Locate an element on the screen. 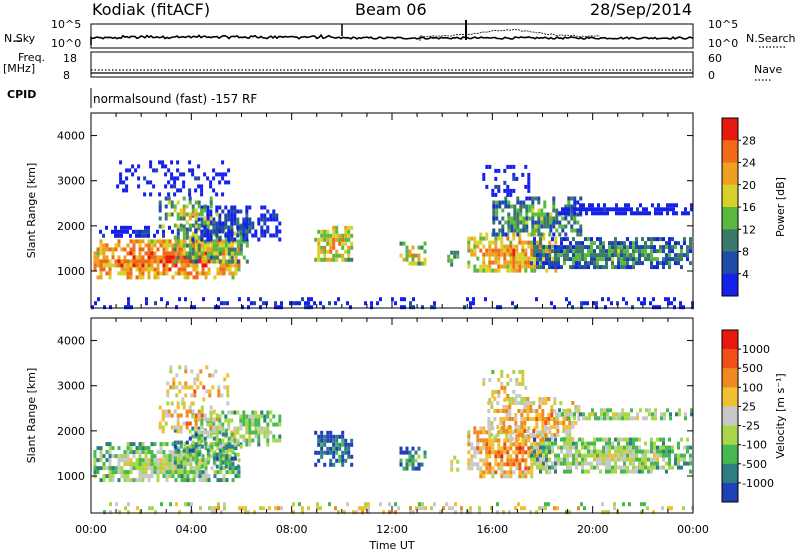 Image resolution: width=800 pixels, height=554 pixels. x-tick-label: 20:00 is located at coordinates (593, 529).